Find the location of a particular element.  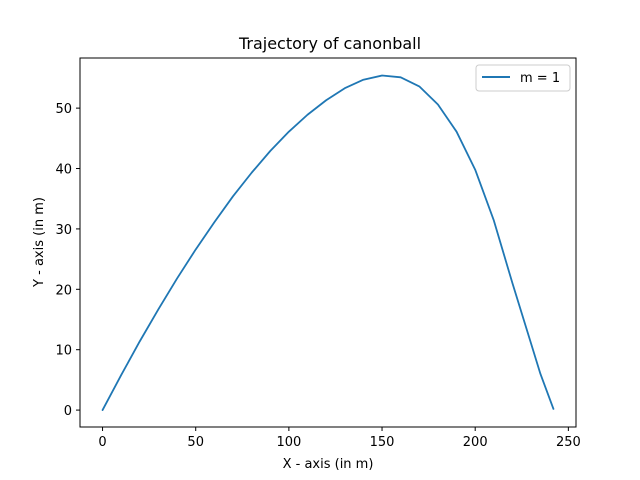

y-tick-label: 50 is located at coordinates (63, 109).